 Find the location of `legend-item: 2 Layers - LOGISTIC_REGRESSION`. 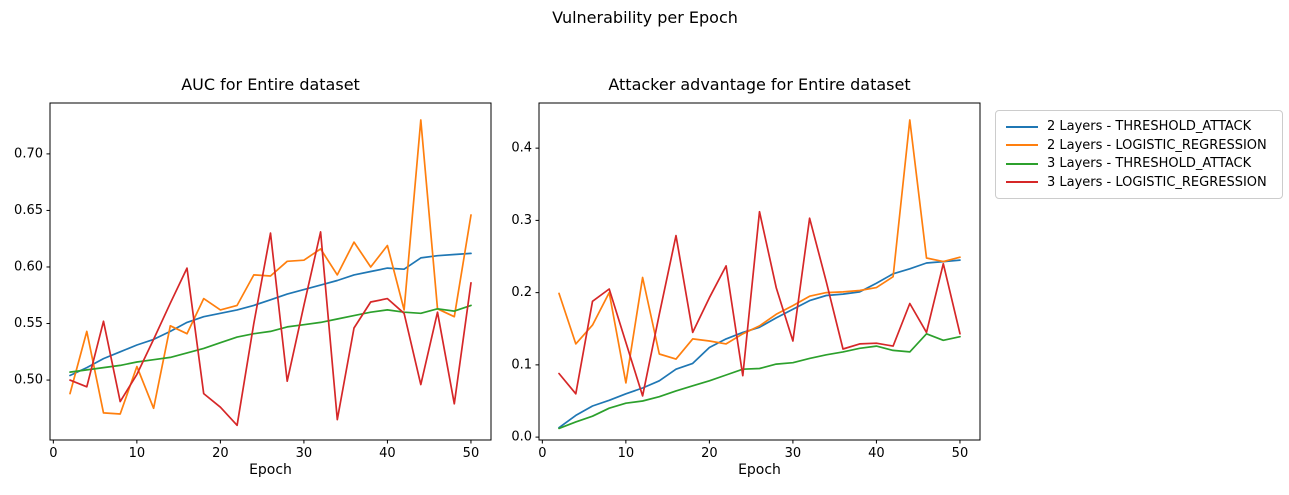

legend-item: 2 Layers - LOGISTIC_REGRESSION is located at coordinates (1139, 145).